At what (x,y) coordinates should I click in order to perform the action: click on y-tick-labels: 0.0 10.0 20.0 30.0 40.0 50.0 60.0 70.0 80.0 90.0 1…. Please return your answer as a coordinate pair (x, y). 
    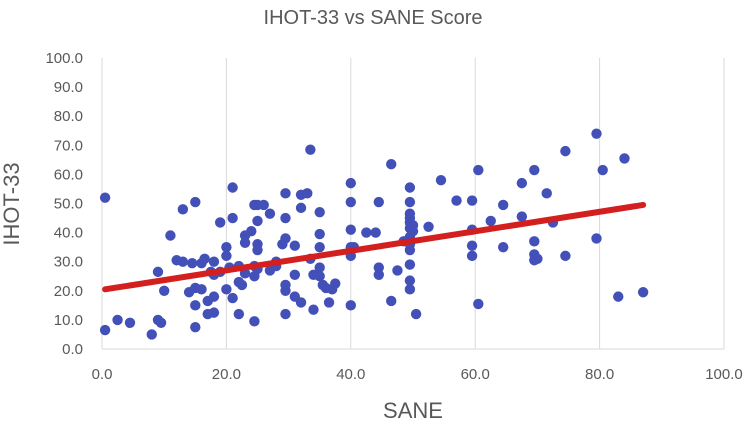
    Looking at the image, I should click on (64, 204).